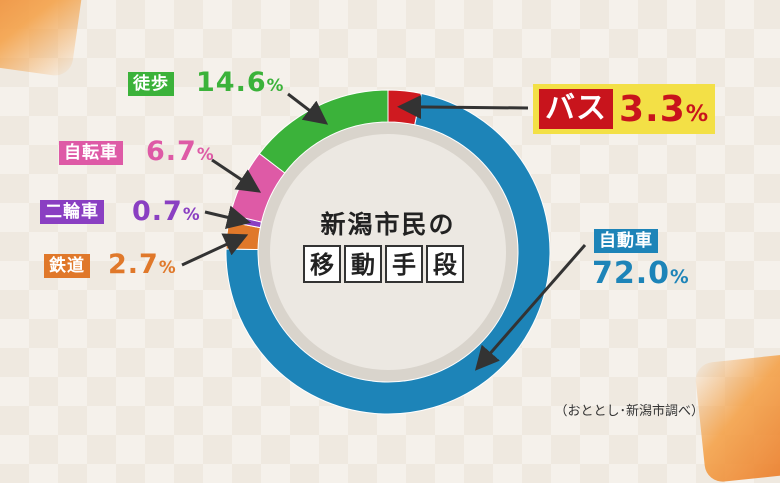  I want to click on chart-subtitle: 移 動 手 段, so click(383, 264).